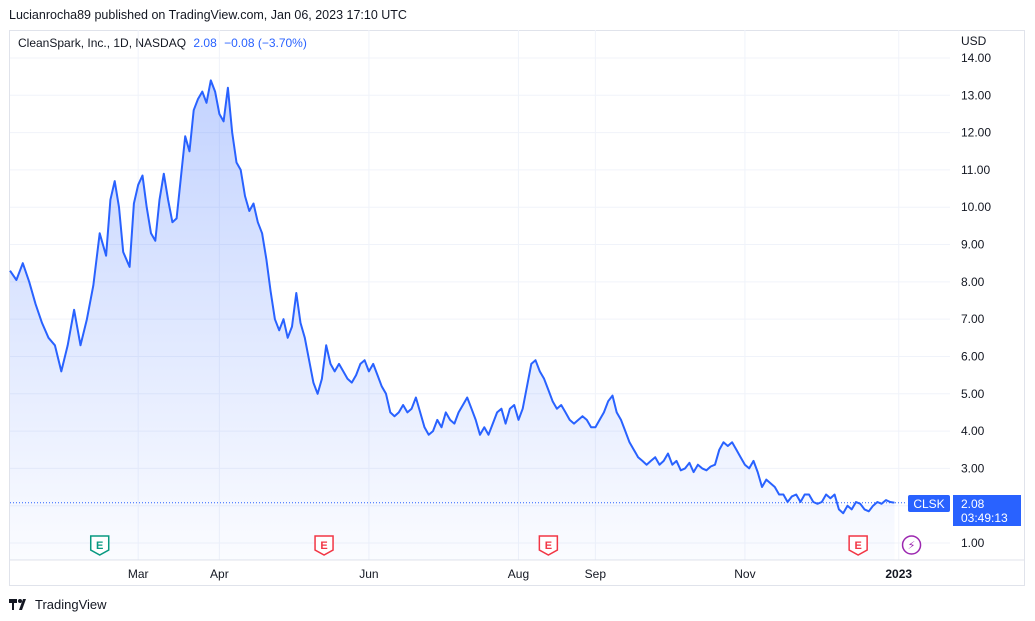 This screenshot has width=1035, height=621. Describe the element at coordinates (973, 245) in the screenshot. I see `y-tick-label: 9.00` at that location.